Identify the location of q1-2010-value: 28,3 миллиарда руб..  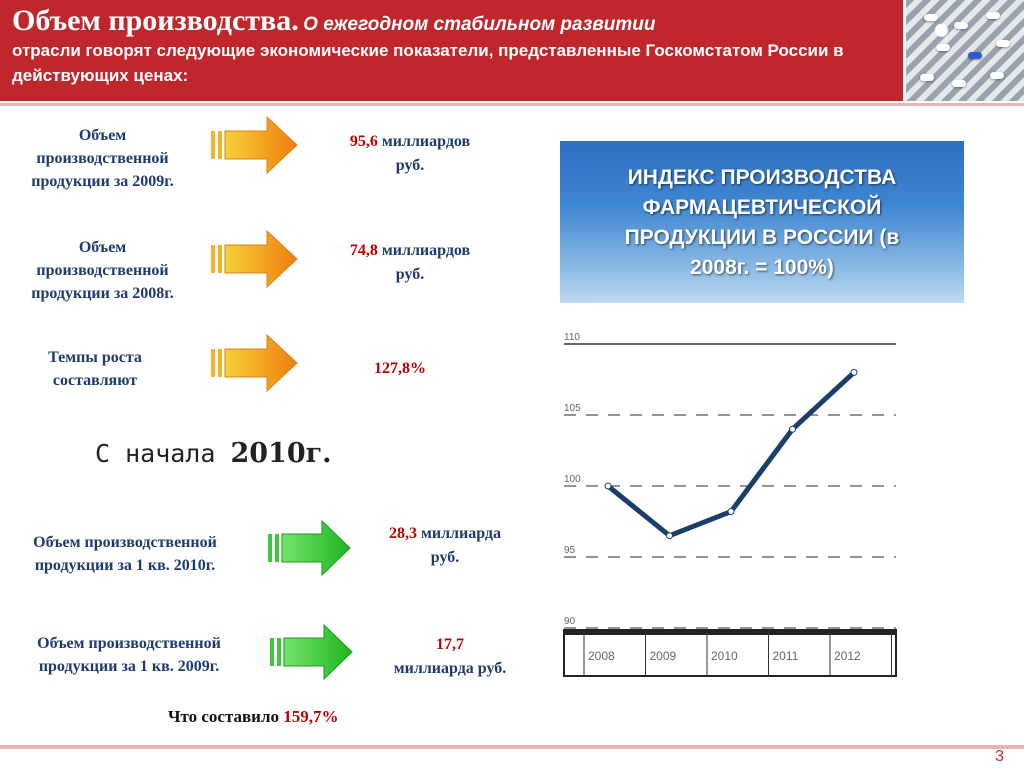
(445, 545).